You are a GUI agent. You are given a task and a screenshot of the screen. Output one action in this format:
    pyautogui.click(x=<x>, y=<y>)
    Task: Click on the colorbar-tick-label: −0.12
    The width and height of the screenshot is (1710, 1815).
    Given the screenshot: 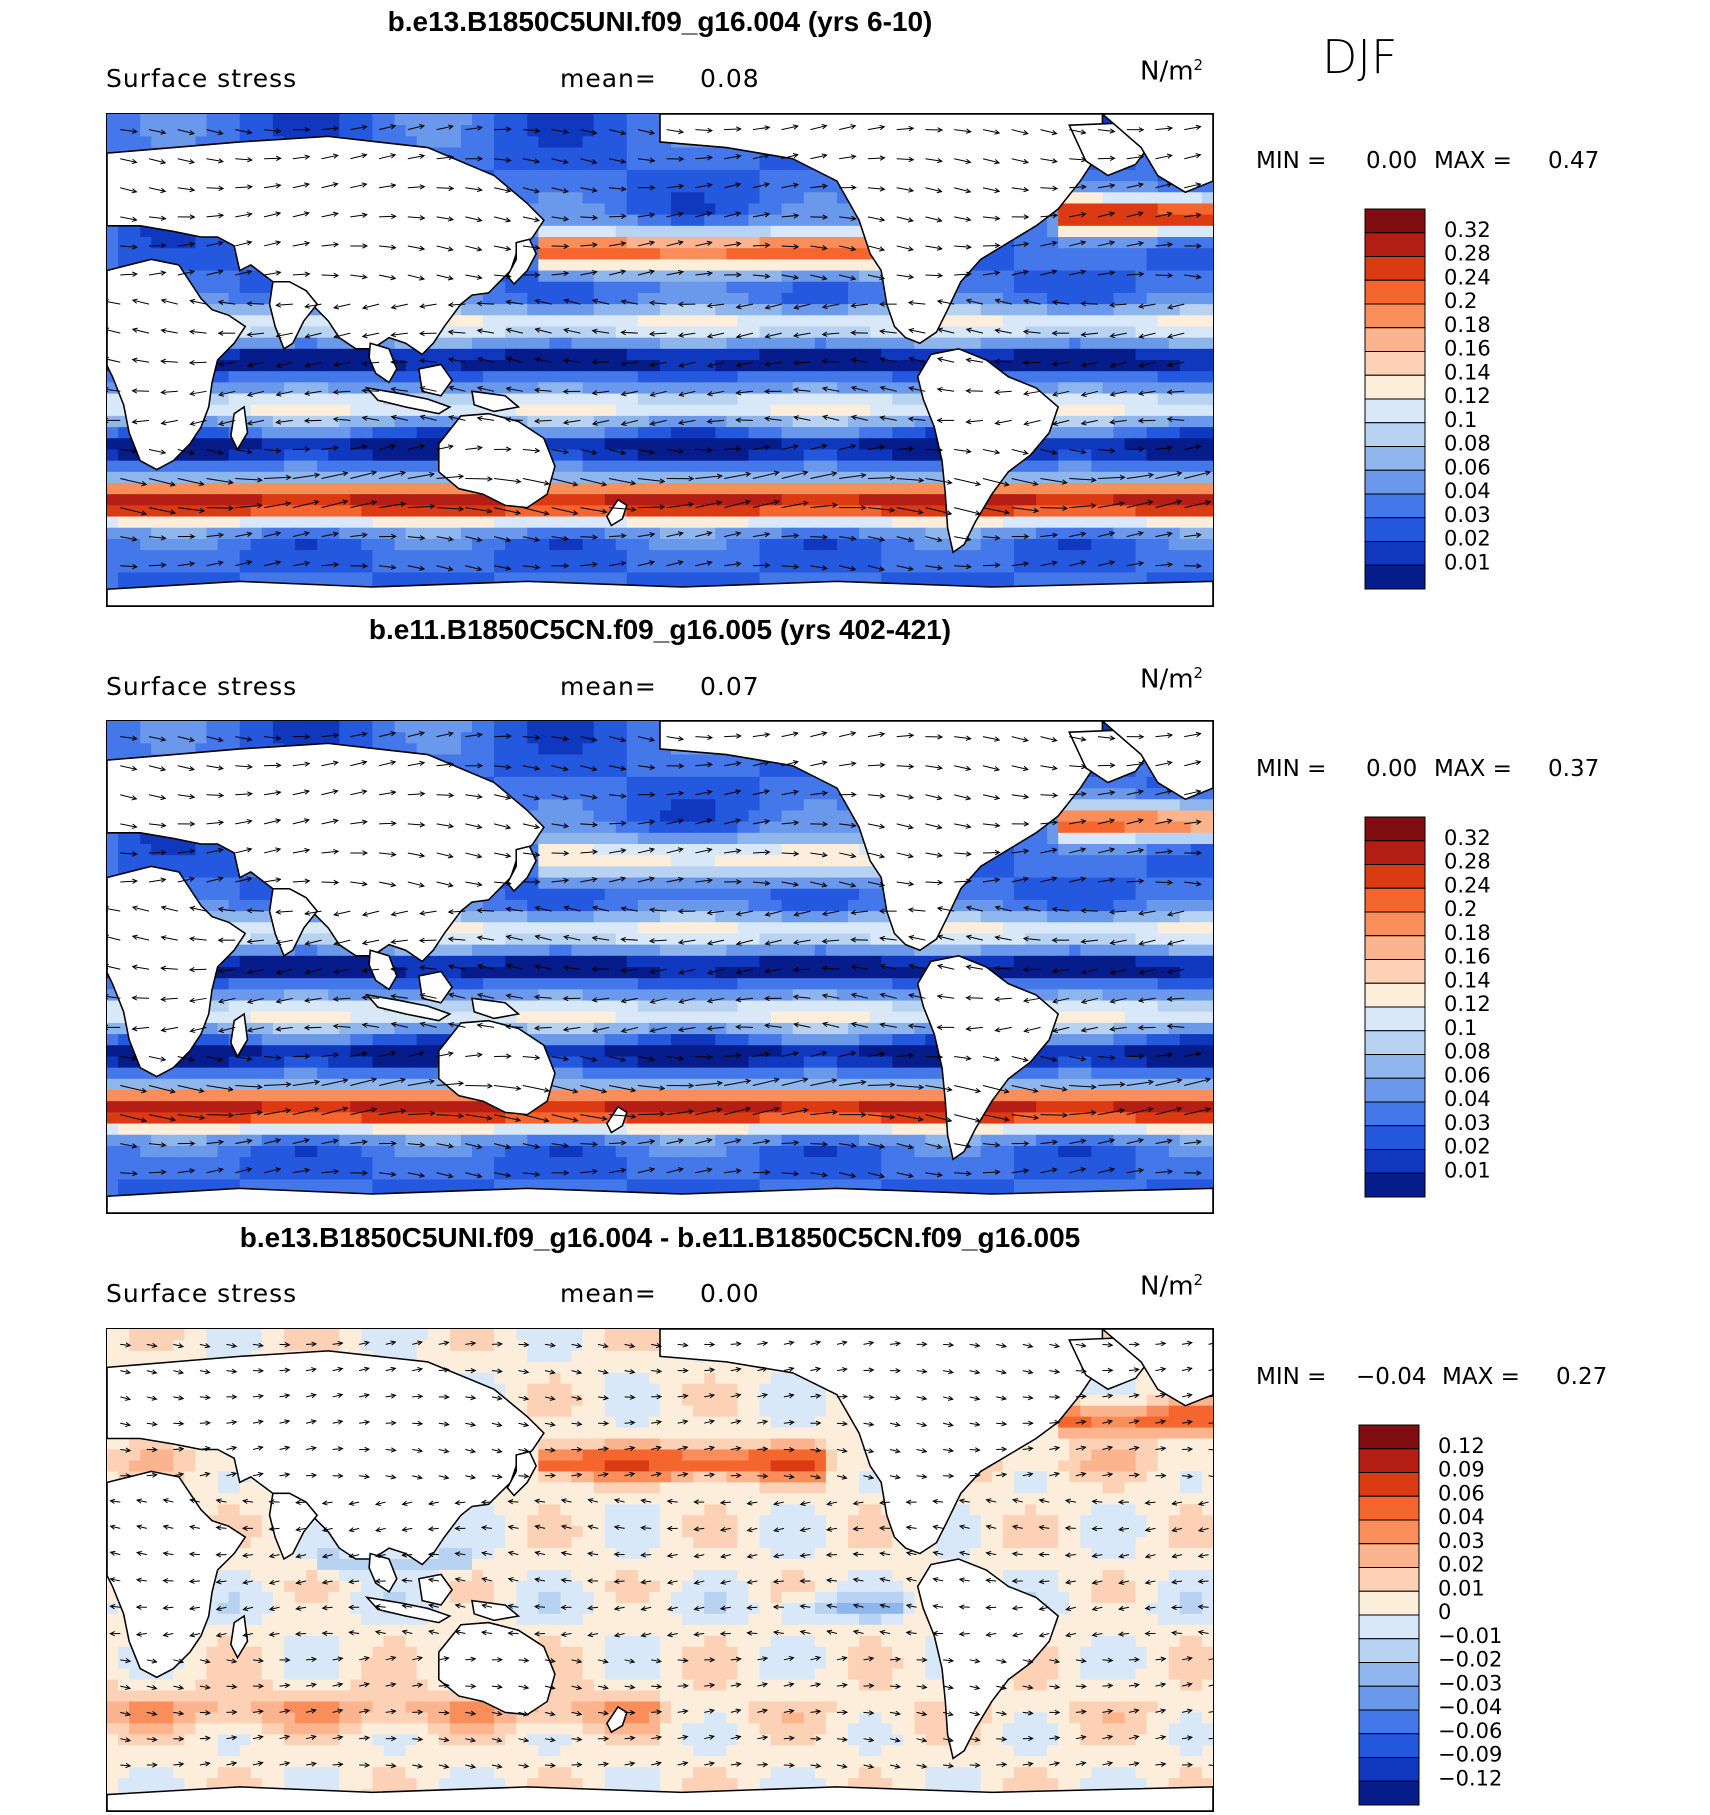 What is the action you would take?
    pyautogui.click(x=1470, y=1778)
    